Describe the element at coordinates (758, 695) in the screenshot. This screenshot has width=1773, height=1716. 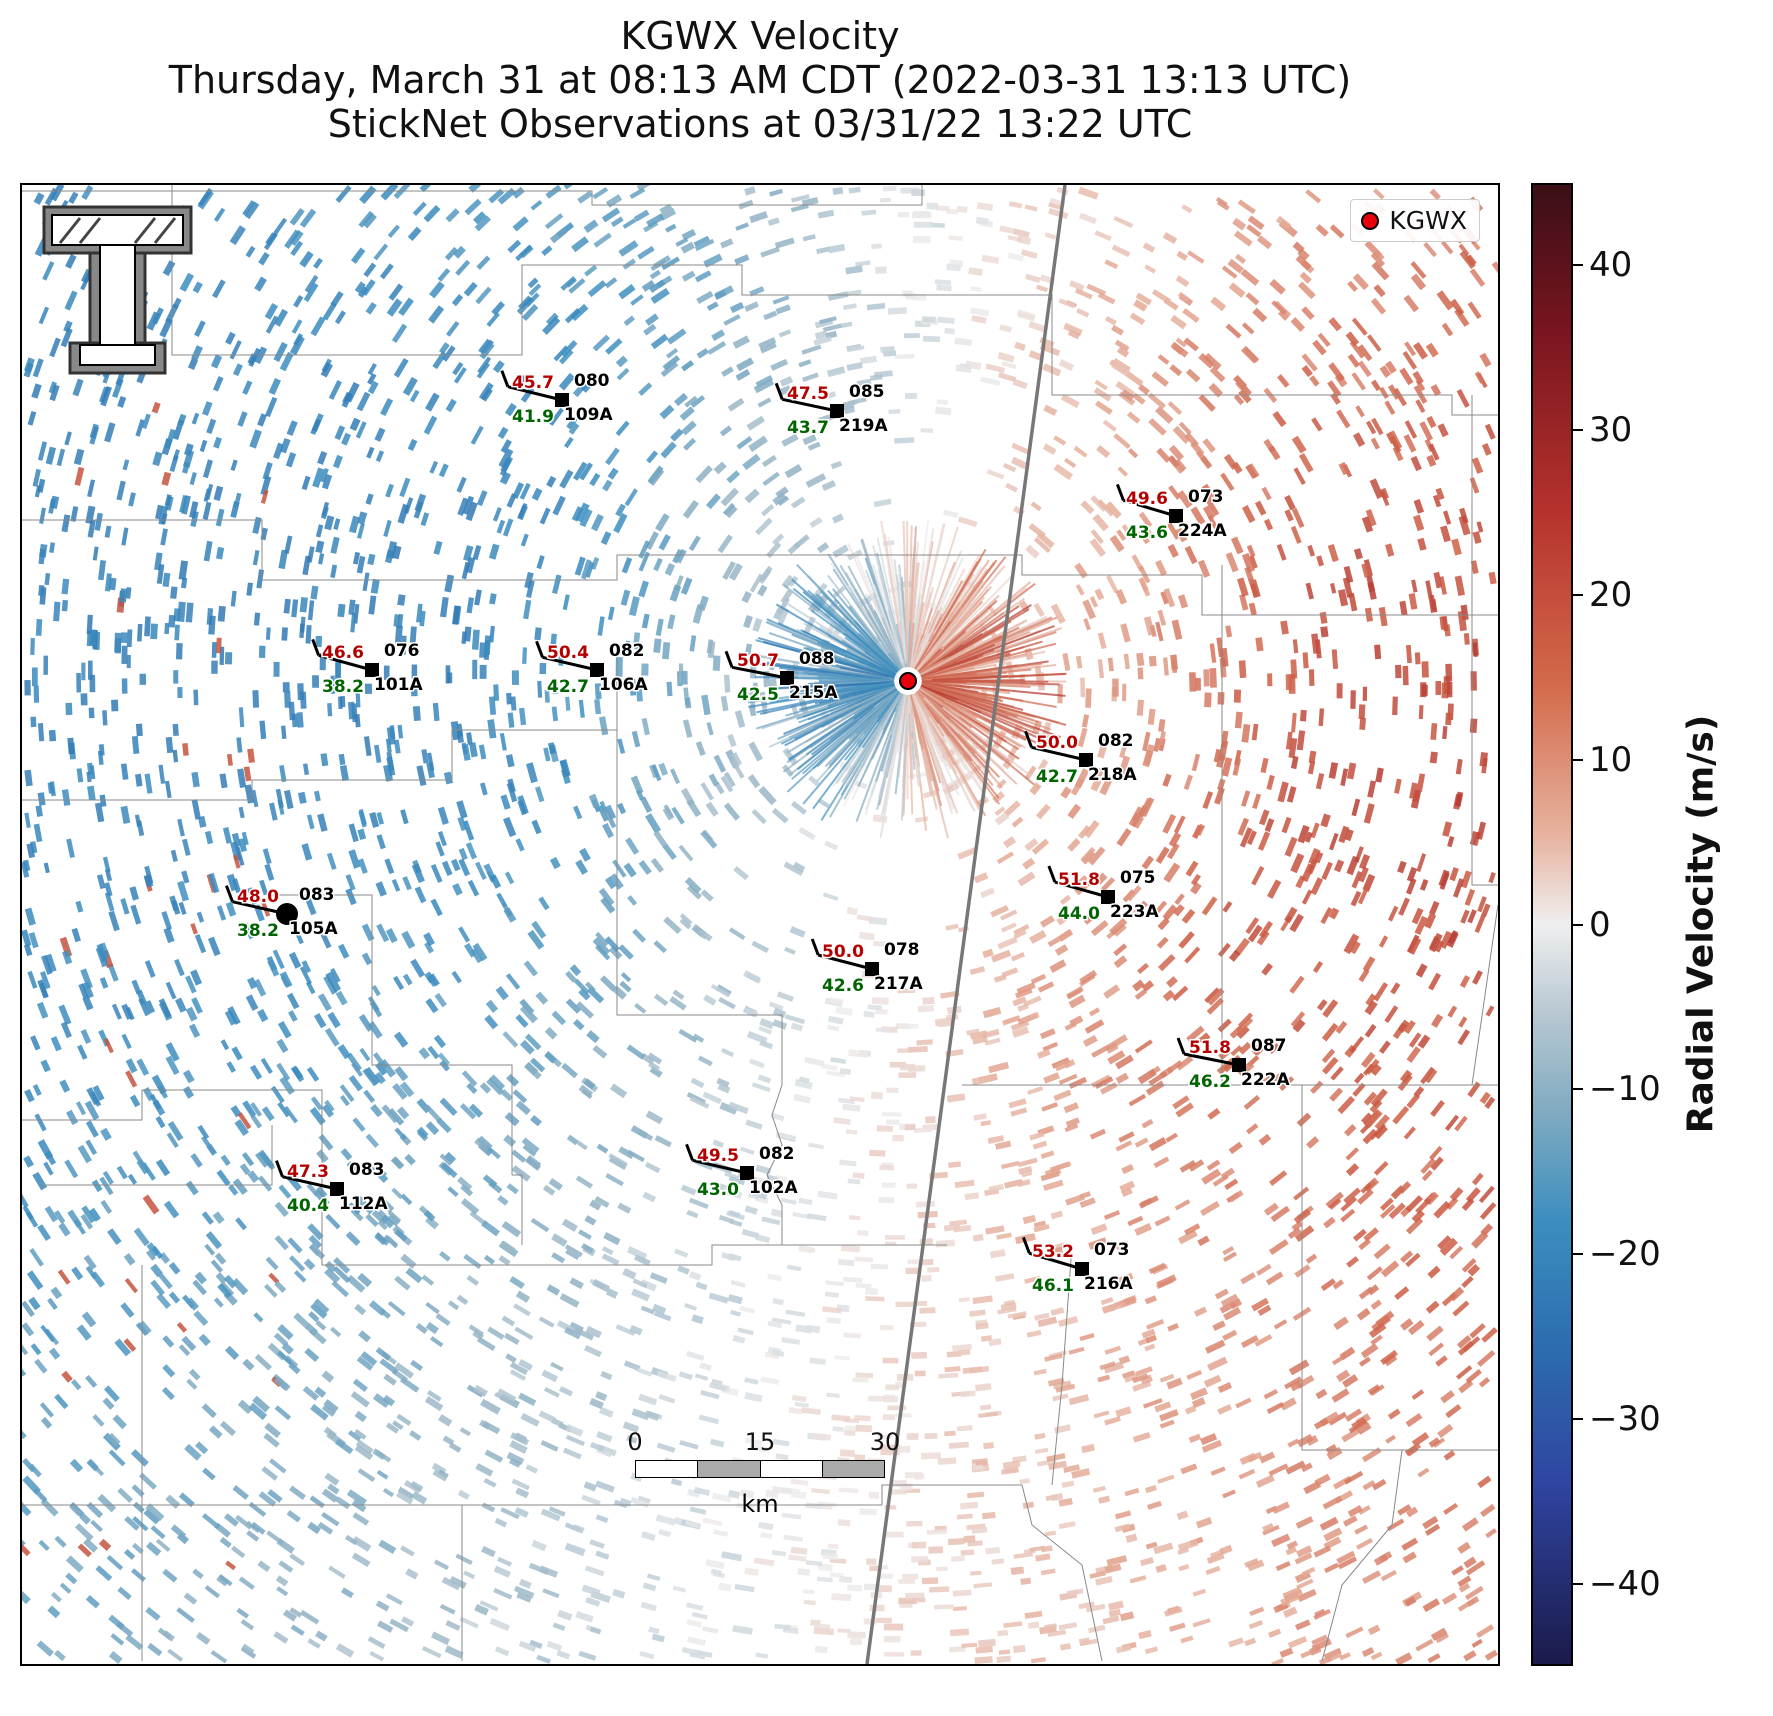
I see `station-dewpoint: 42.5` at that location.